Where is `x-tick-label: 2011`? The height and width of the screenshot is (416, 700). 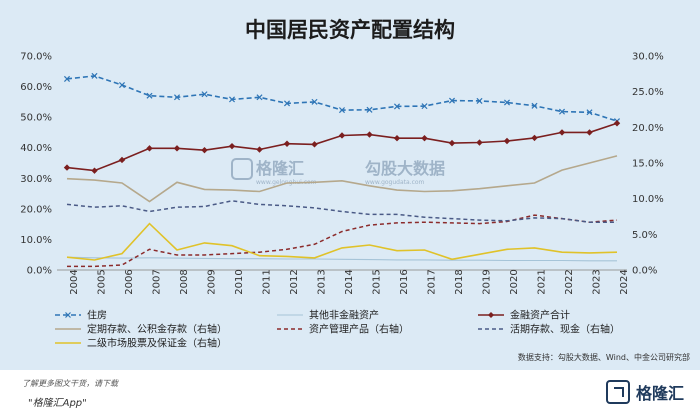 x-tick-label: 2011 is located at coordinates (267, 281).